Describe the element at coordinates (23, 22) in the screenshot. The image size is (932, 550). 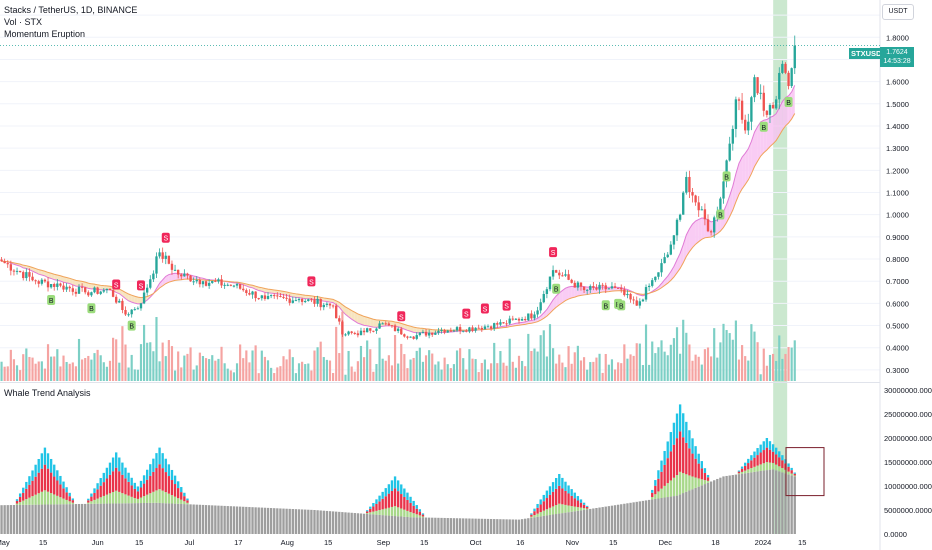
I see `volume-legend: Vol · STX` at that location.